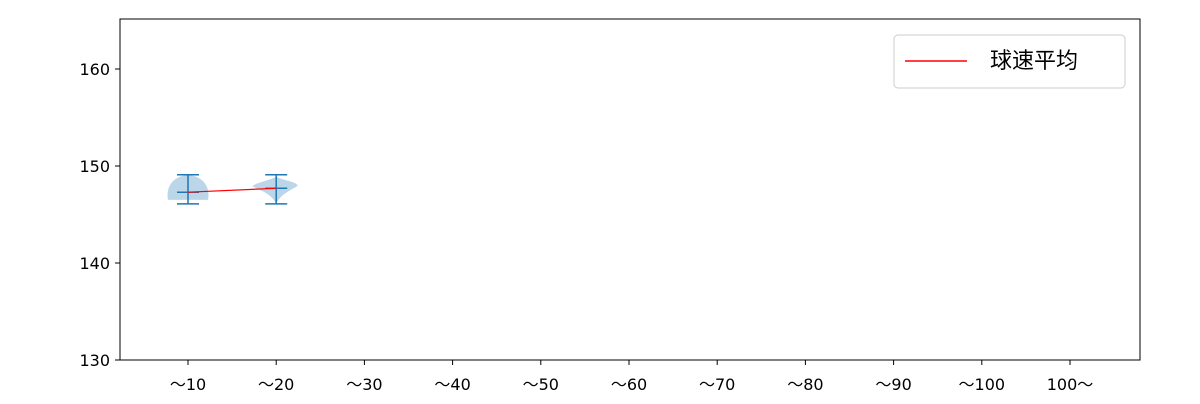 This screenshot has height=404, width=1200. What do you see at coordinates (893, 384) in the screenshot?
I see `x-tick-label: ～90` at bounding box center [893, 384].